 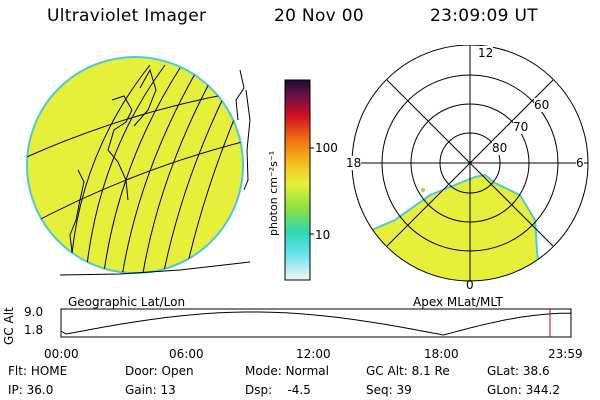 What do you see at coordinates (521, 127) in the screenshot?
I see `mlat-label-70: 70` at bounding box center [521, 127].